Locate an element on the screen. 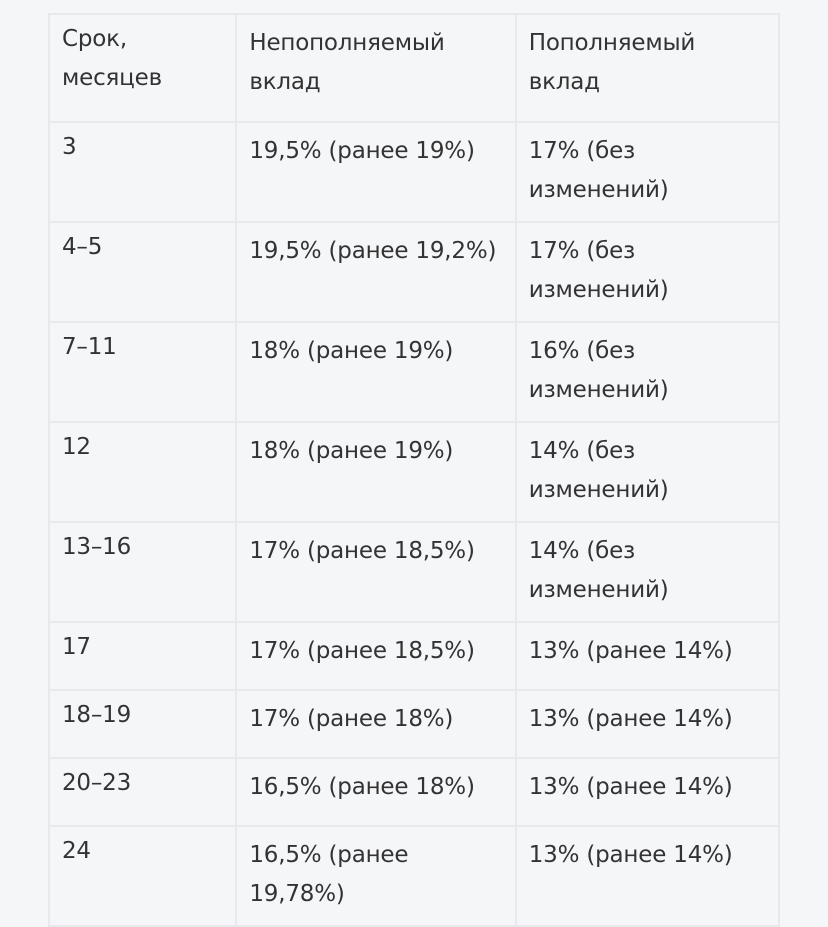 The height and width of the screenshot is (927, 828). rate-text: 16% (без is located at coordinates (582, 351).